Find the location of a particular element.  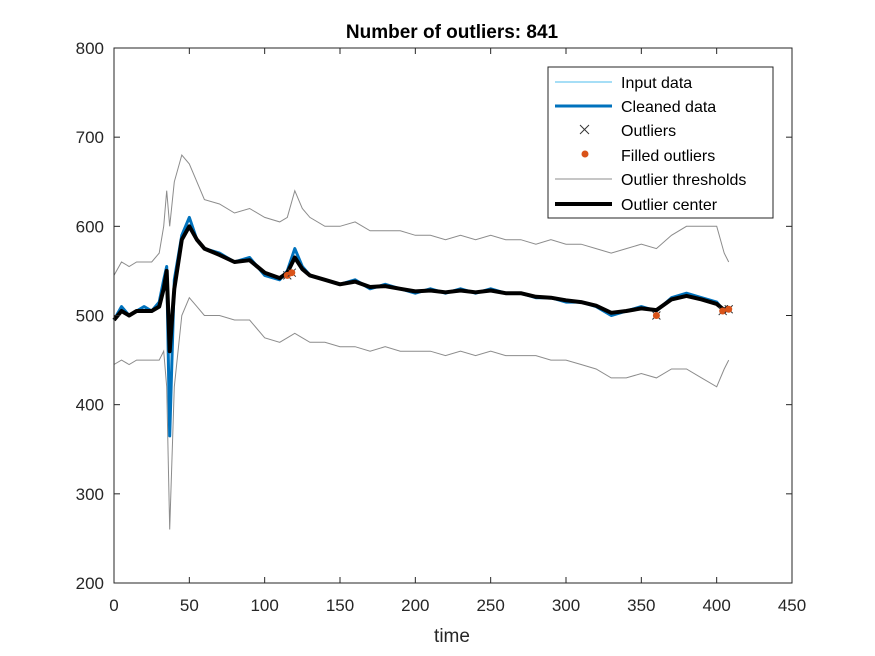

x-tick-label: 450 is located at coordinates (792, 605).